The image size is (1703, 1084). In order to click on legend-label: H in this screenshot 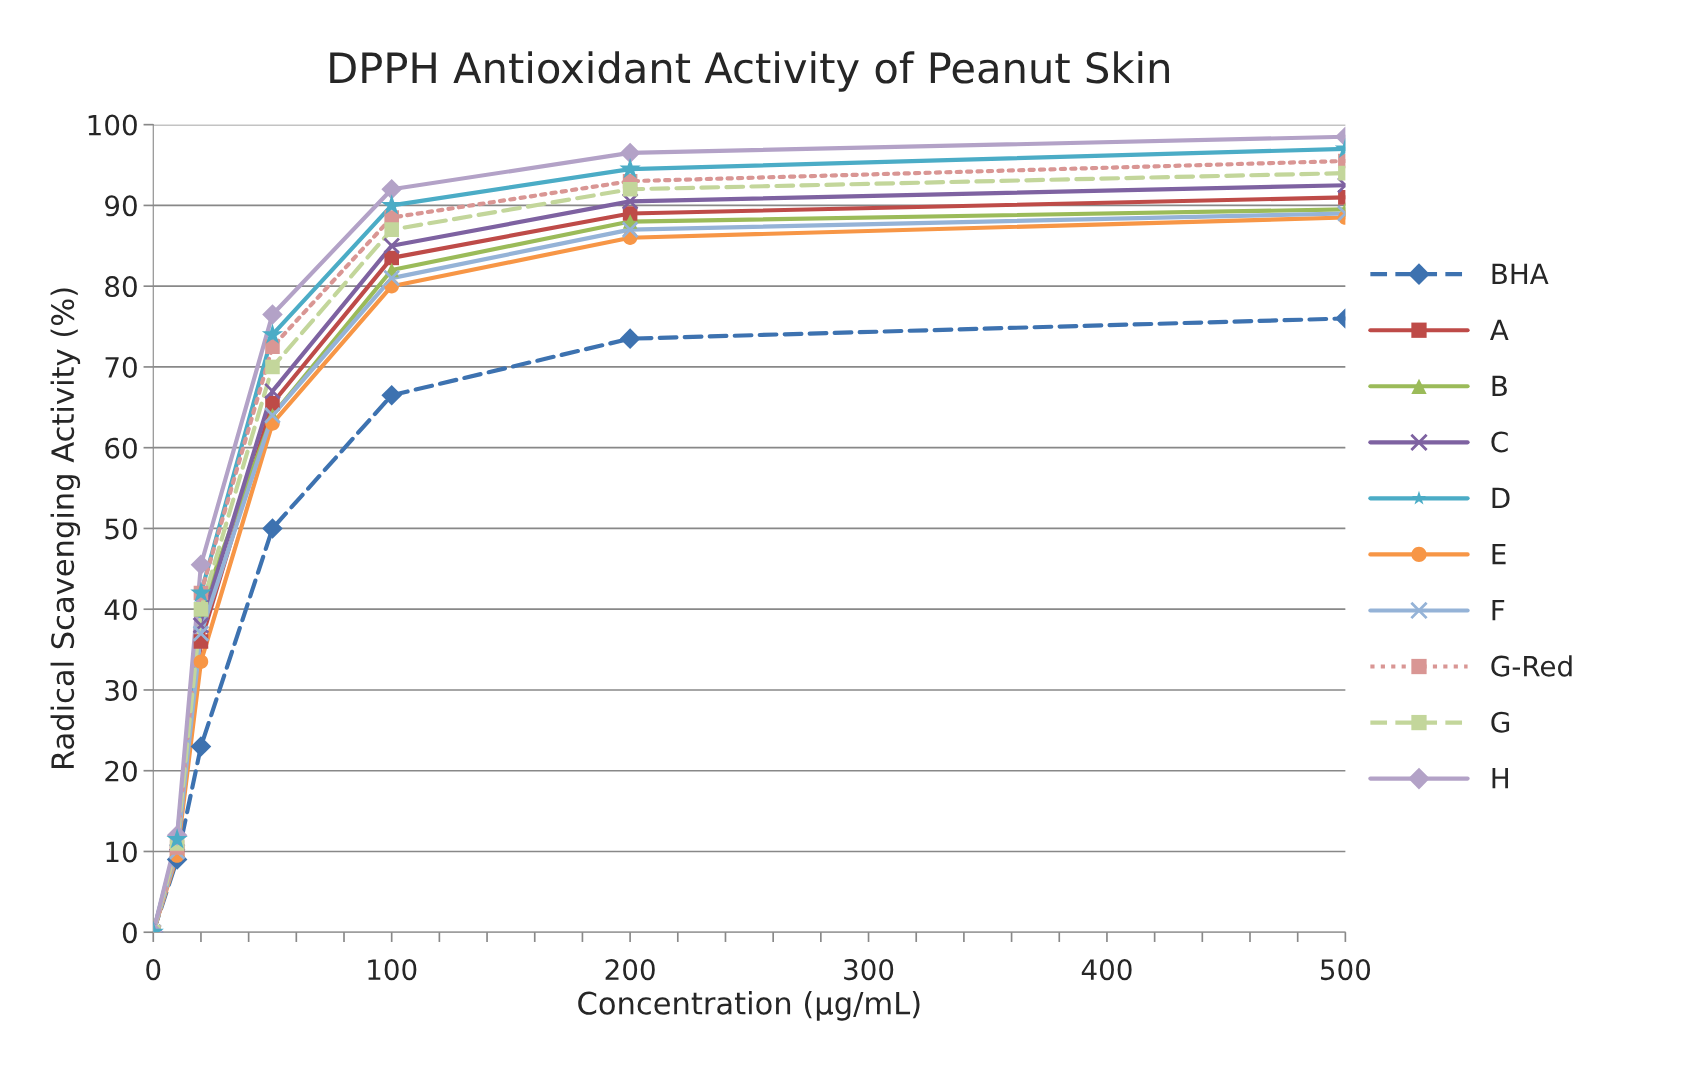, I will do `click(1500, 778)`.